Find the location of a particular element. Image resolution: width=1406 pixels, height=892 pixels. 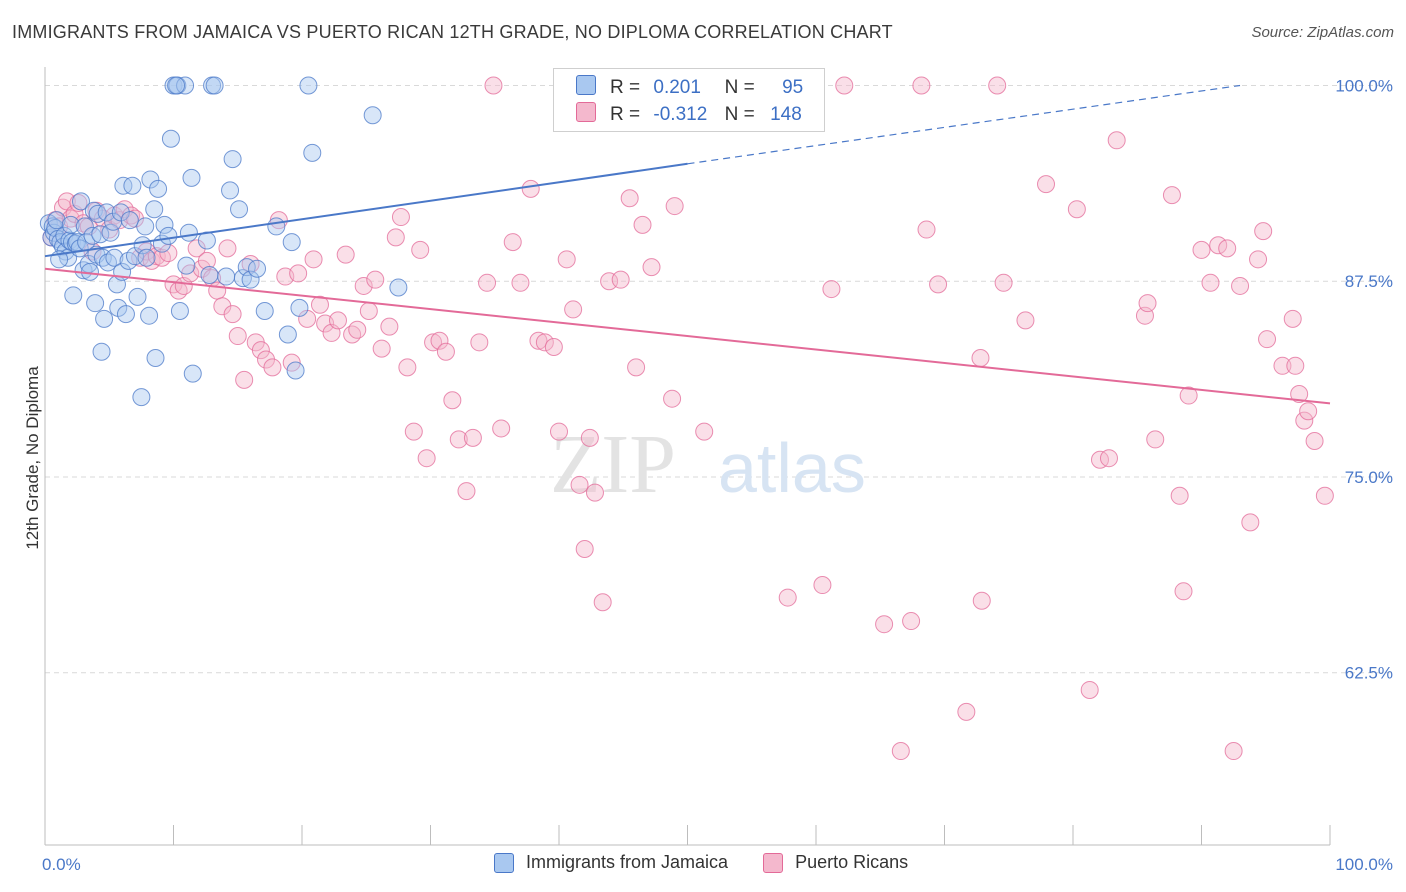

legend-swatch-puerto-ricans is located at coordinates (586, 112).